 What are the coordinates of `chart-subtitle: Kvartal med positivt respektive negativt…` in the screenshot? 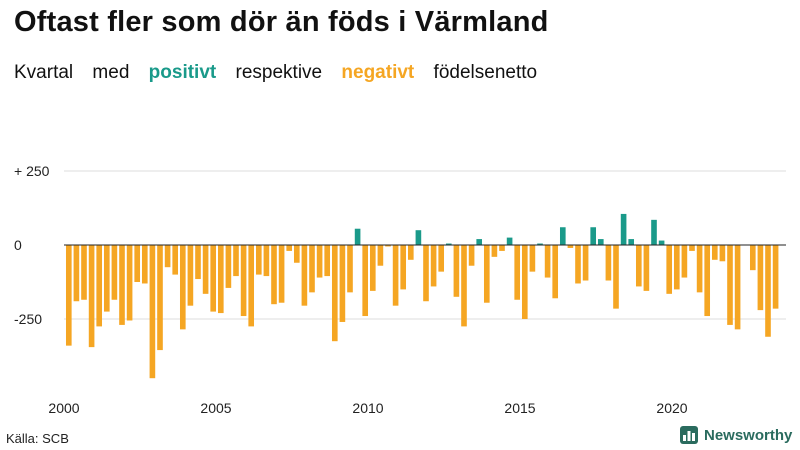 It's located at (282, 73).